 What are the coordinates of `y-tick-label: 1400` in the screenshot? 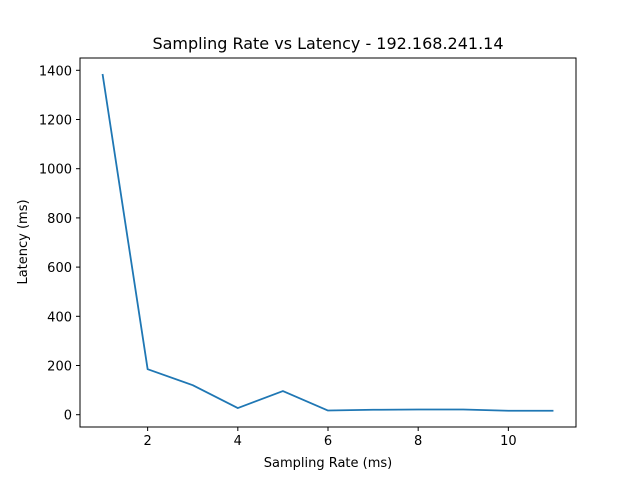 It's located at (55, 71).